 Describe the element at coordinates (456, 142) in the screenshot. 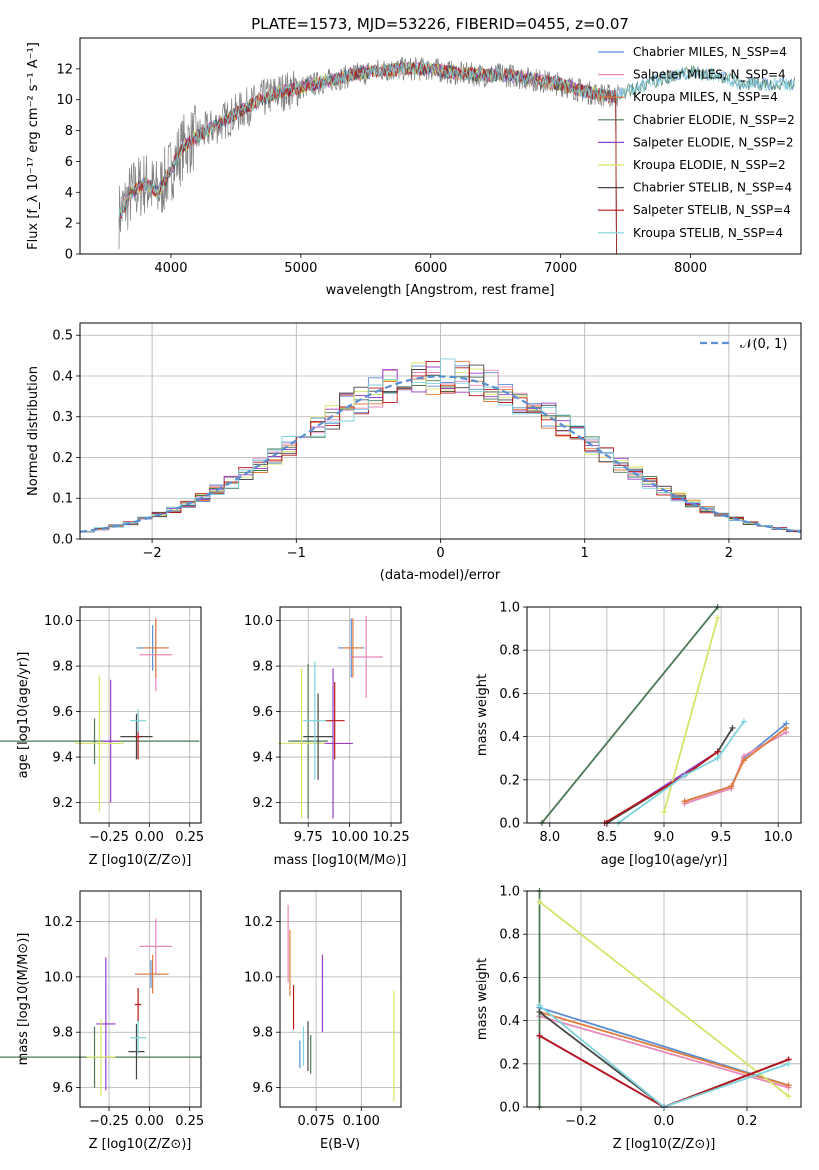

I see `spectrum-model-line` at that location.